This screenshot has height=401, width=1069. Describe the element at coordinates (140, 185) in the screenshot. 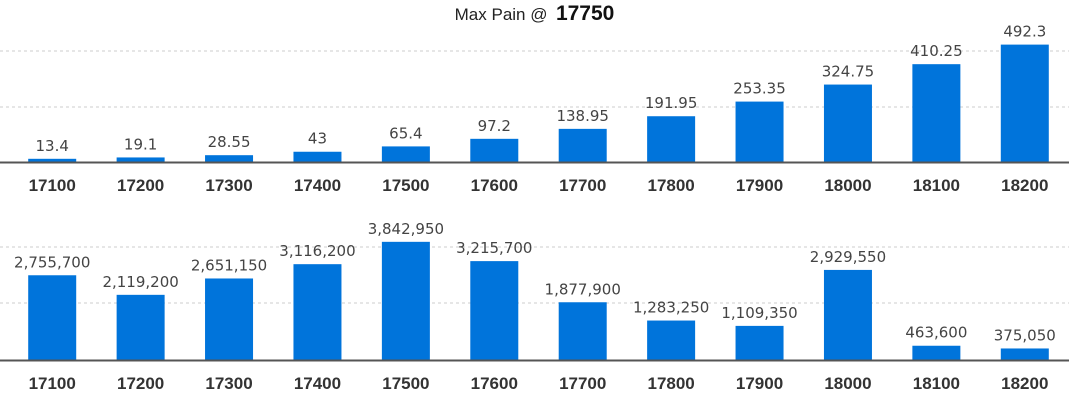

I see `chart-1-tick-label-17200: 17200` at that location.